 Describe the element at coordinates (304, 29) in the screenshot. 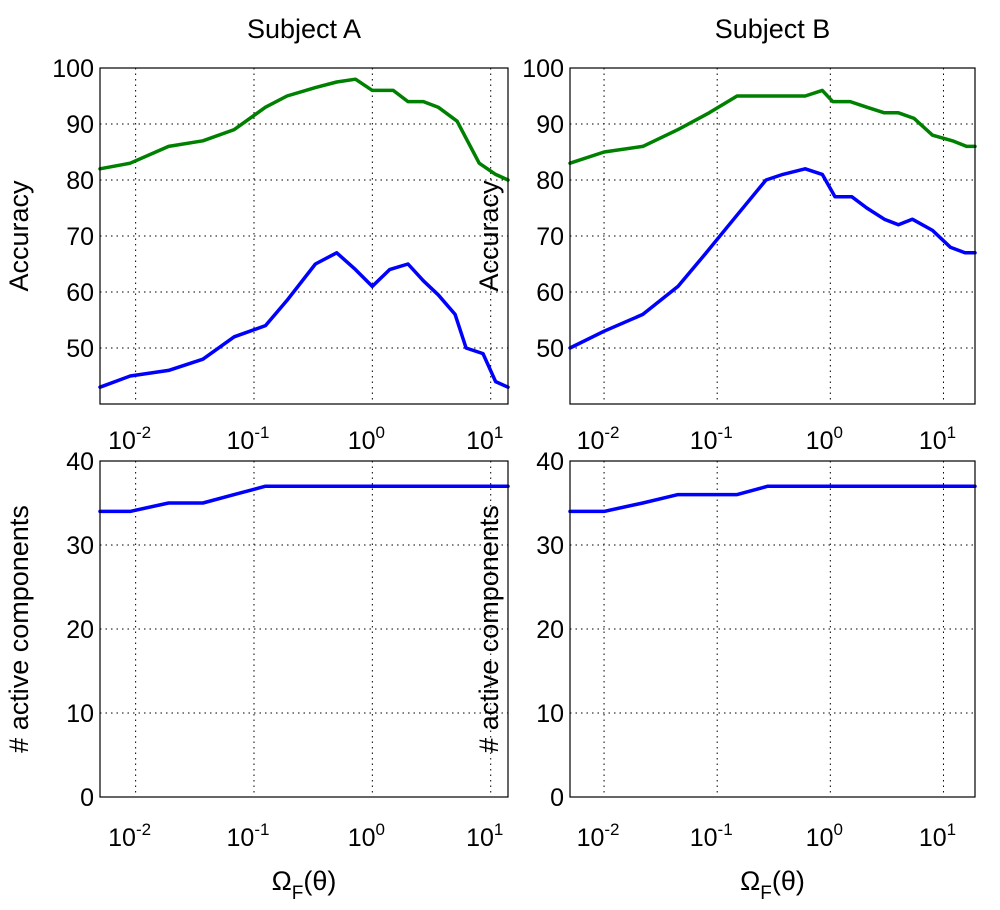

I see `chart-title: Subject A` at that location.